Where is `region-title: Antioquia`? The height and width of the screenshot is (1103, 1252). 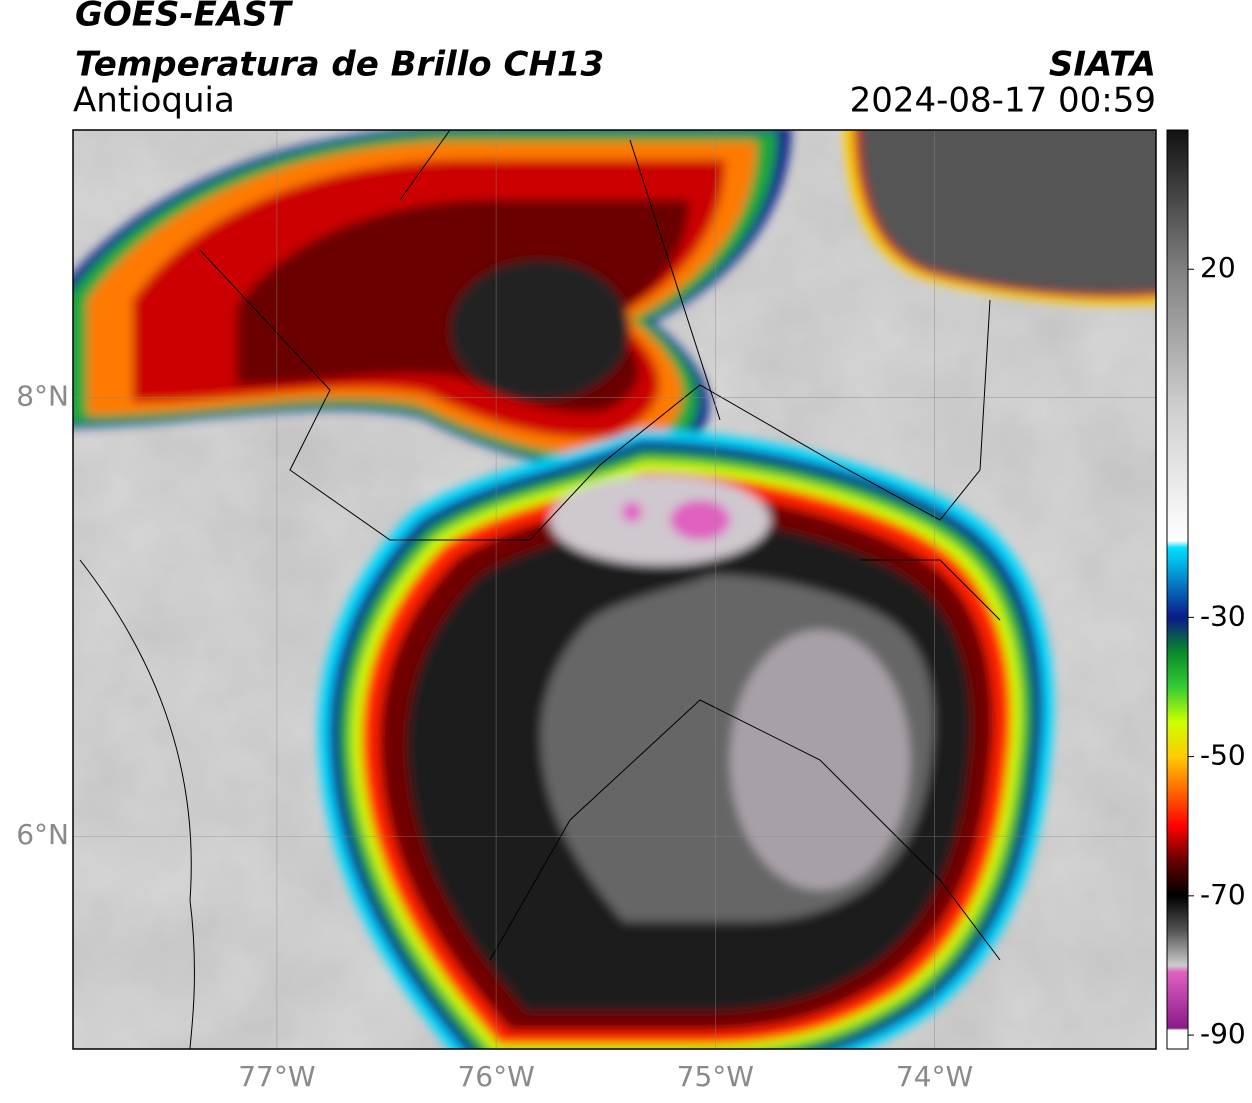
region-title: Antioquia is located at coordinates (154, 101).